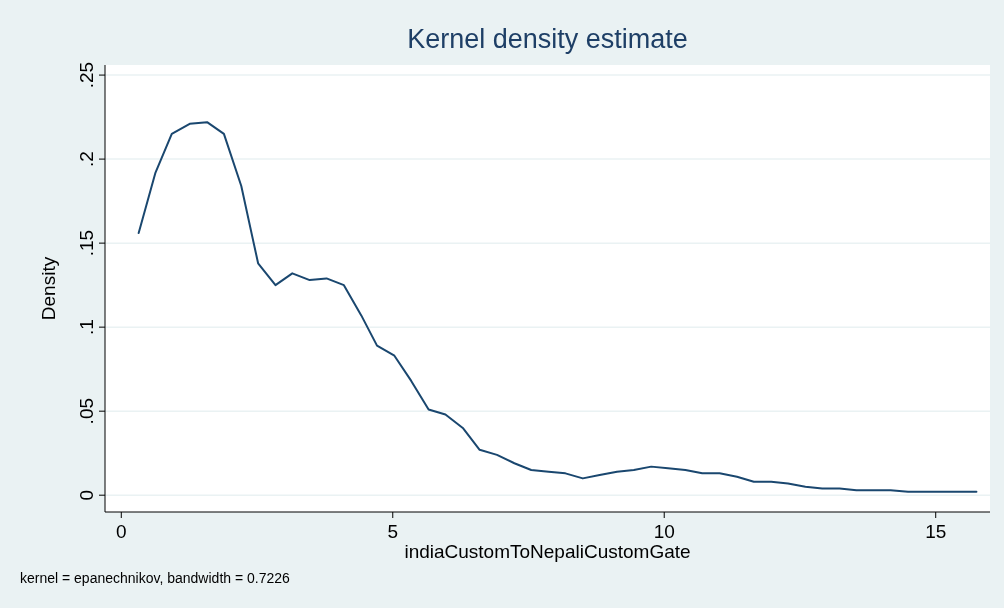 The width and height of the screenshot is (1004, 608). I want to click on y-tick-label: .1, so click(86, 327).